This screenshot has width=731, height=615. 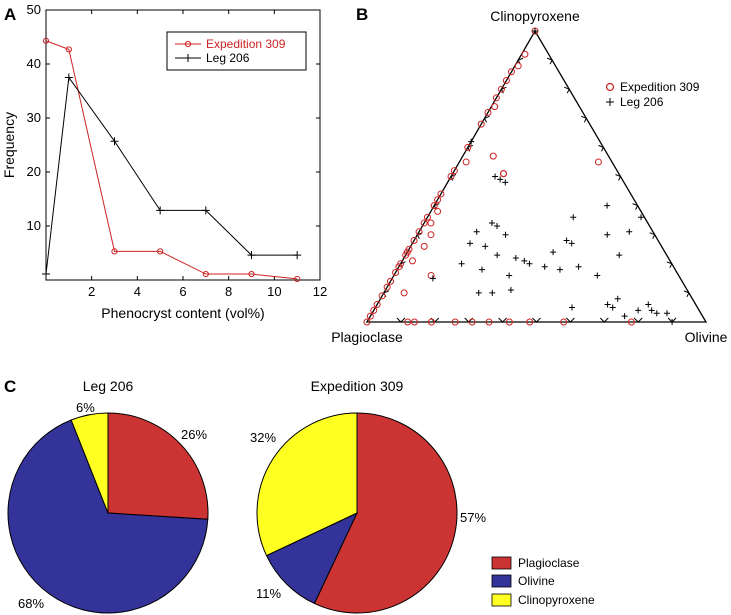 What do you see at coordinates (188, 51) in the screenshot?
I see `legend-items` at bounding box center [188, 51].